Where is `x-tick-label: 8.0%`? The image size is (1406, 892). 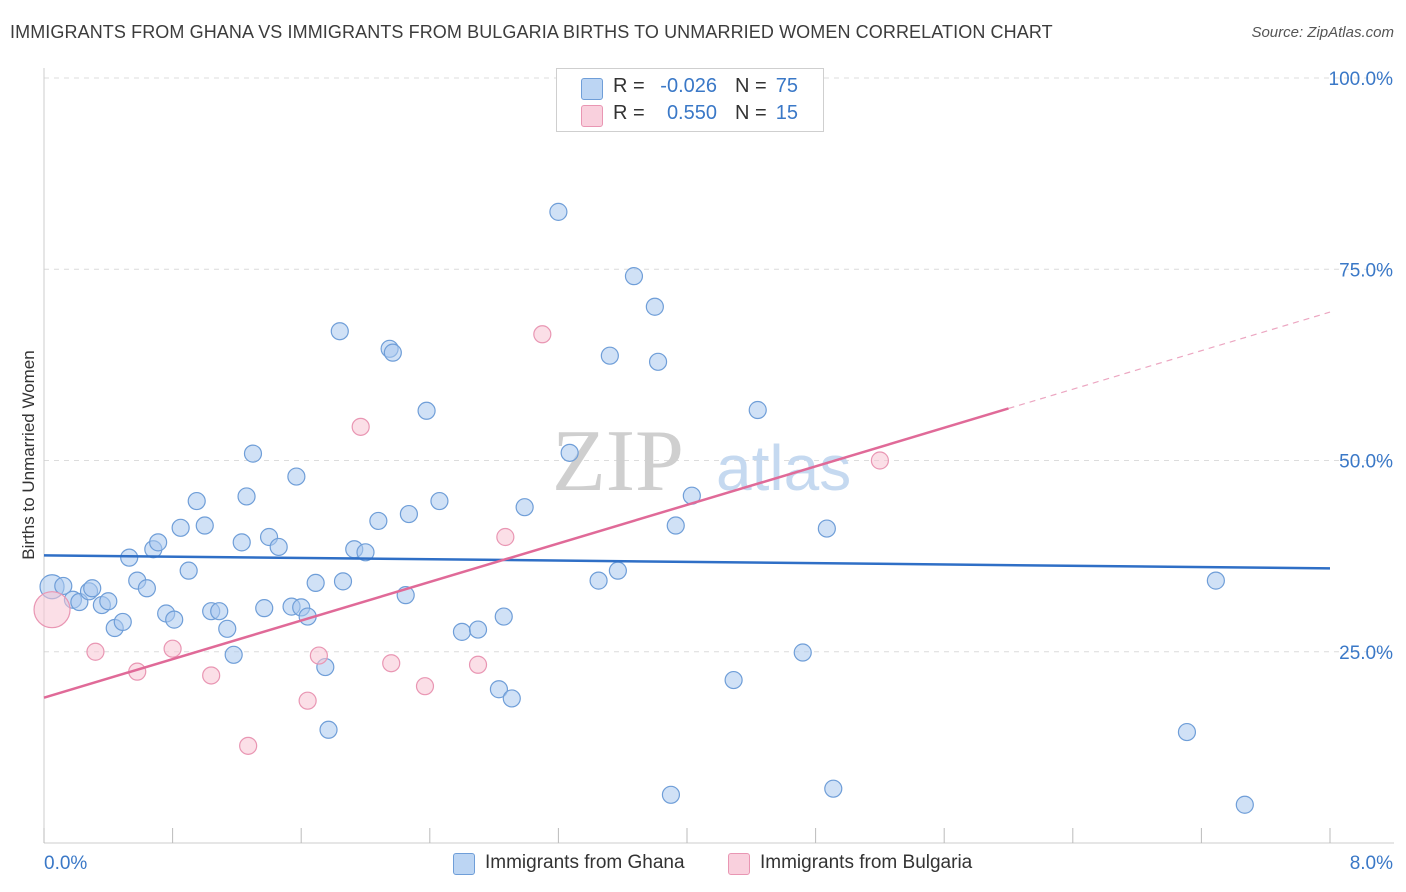
x-tick-label: 8.0% is located at coordinates (1371, 863).